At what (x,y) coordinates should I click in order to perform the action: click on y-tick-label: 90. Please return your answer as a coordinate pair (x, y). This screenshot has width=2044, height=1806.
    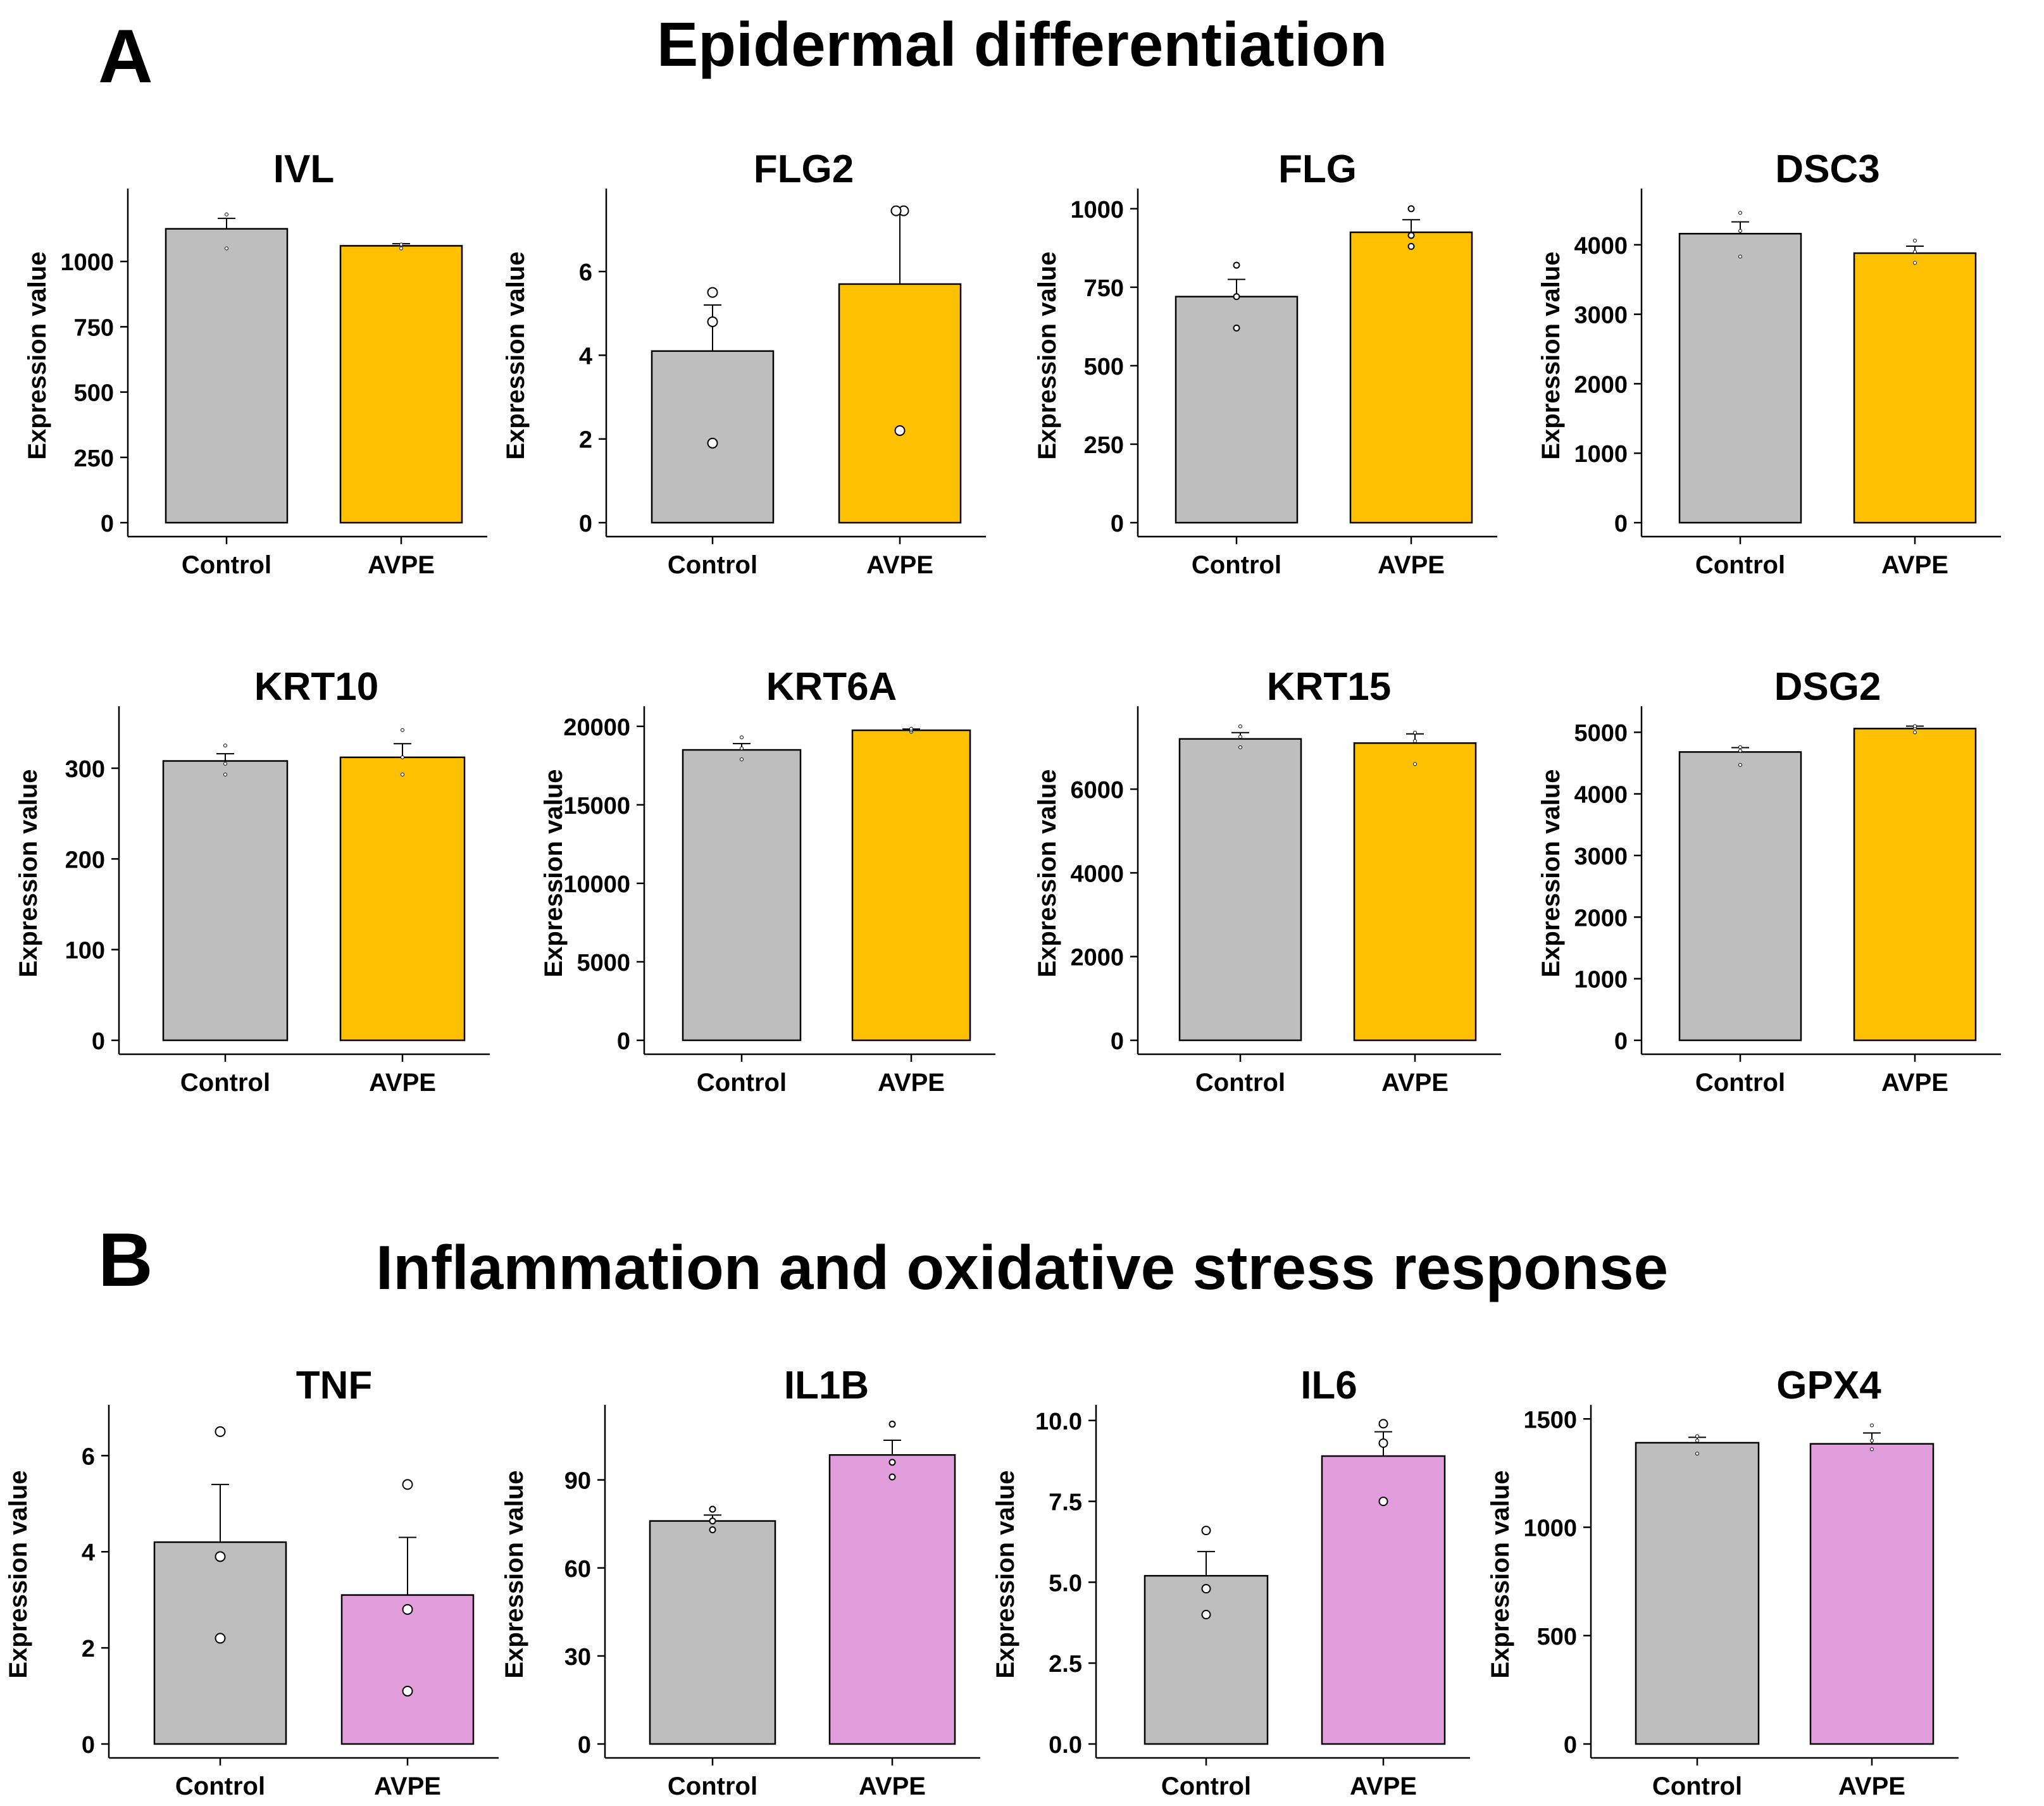
    Looking at the image, I should click on (577, 1481).